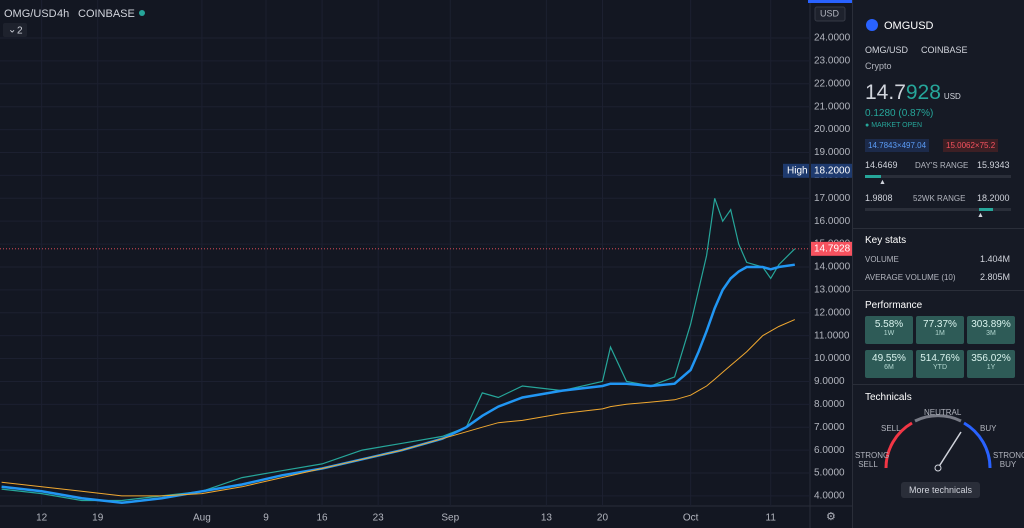  Describe the element at coordinates (829, 404) in the screenshot. I see `y-tick-label: 8.0000` at that location.